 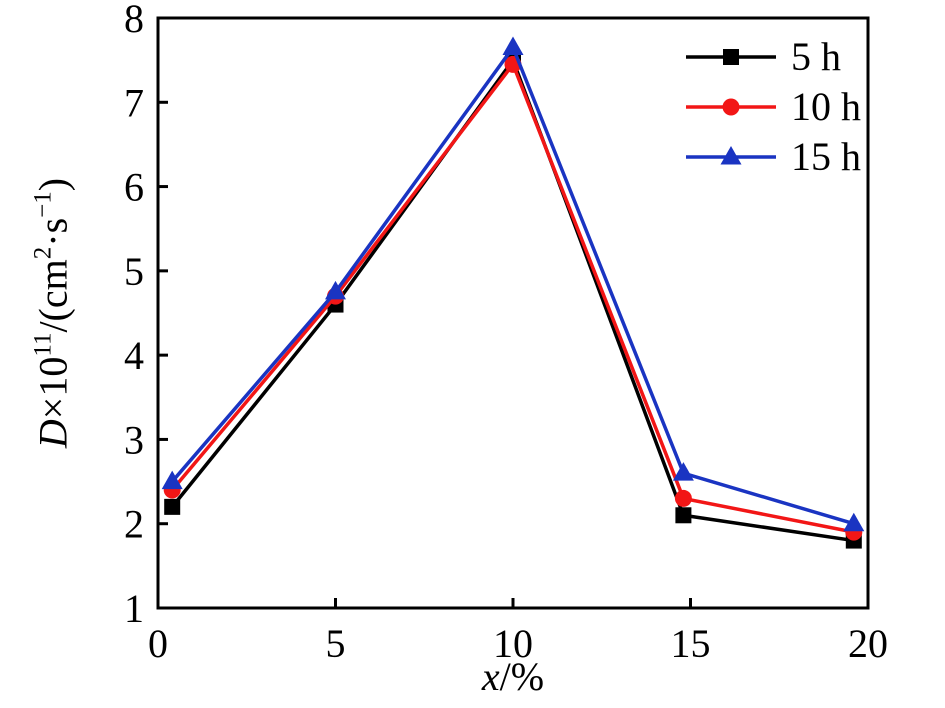 I want to click on legend-item-10-h: 10 h, so click(x=772, y=107).